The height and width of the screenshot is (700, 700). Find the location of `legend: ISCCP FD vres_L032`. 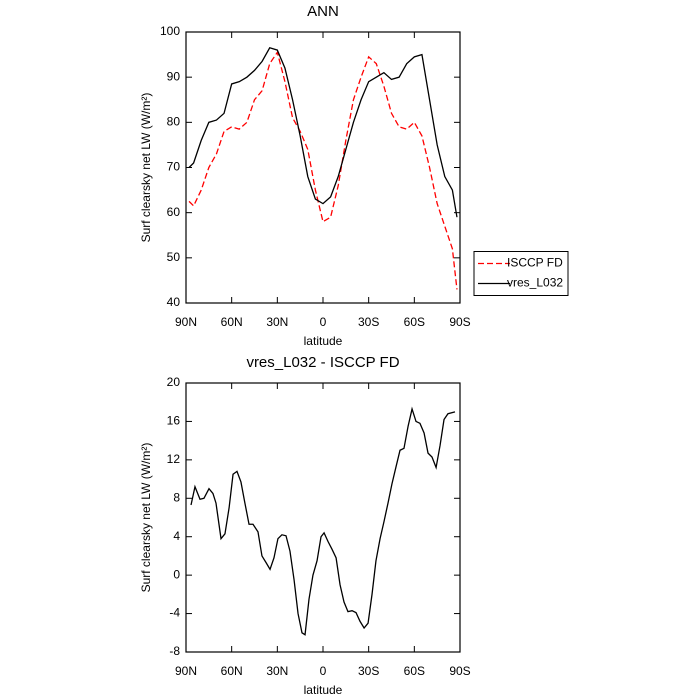

legend: ISCCP FD vres_L032 is located at coordinates (521, 273).